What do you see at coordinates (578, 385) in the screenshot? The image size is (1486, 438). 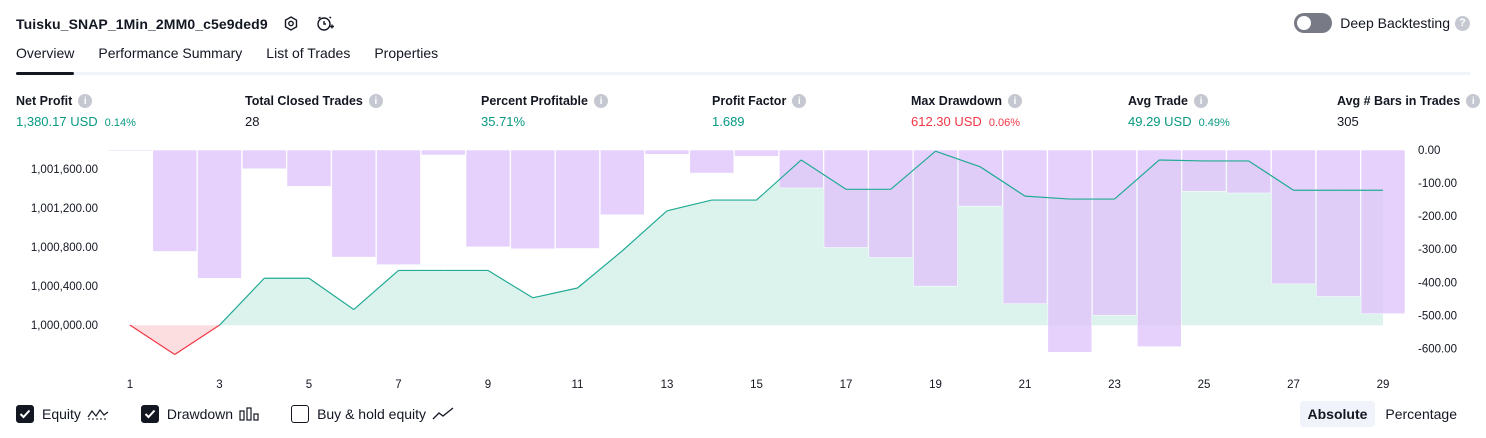 I see `x-axis-tick-label: 11` at bounding box center [578, 385].